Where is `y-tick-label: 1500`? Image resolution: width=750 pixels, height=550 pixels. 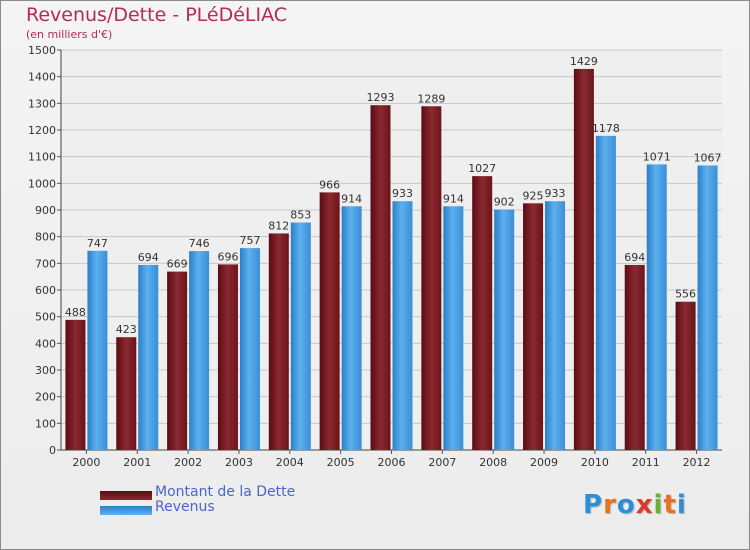 y-tick-label: 1500 is located at coordinates (42, 50).